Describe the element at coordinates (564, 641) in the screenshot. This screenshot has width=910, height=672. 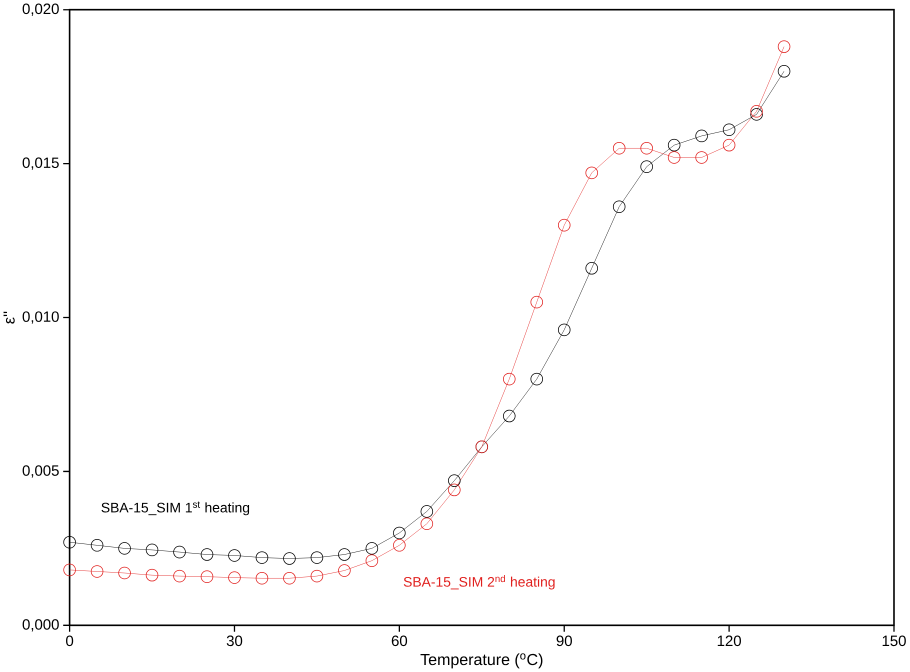
I see `x-tick-label: 90` at that location.